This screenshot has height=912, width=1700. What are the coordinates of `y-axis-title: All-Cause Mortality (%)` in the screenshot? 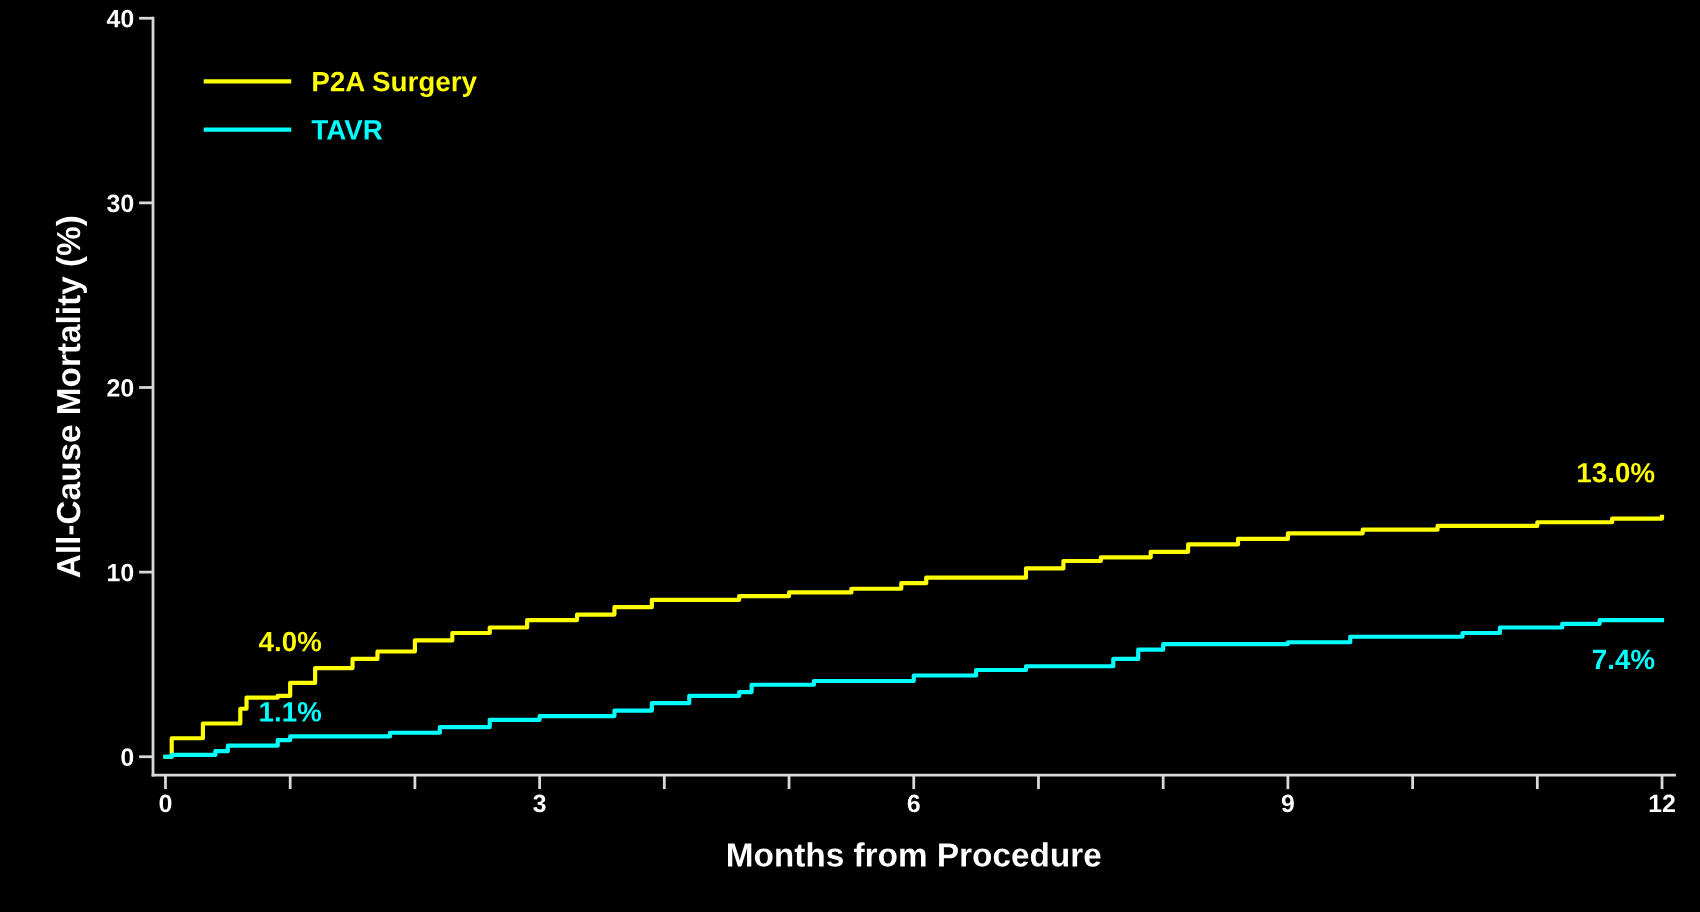 It's located at (71, 397).